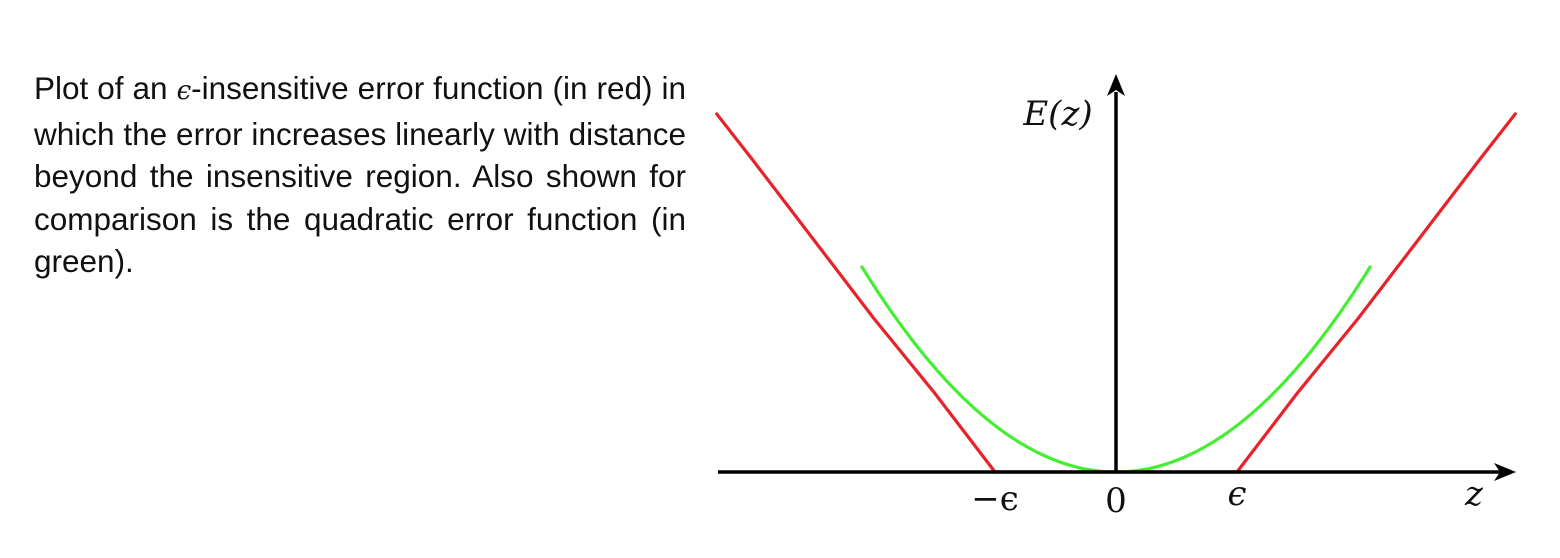  I want to click on x-tick-label-zero: 0, so click(1116, 501).